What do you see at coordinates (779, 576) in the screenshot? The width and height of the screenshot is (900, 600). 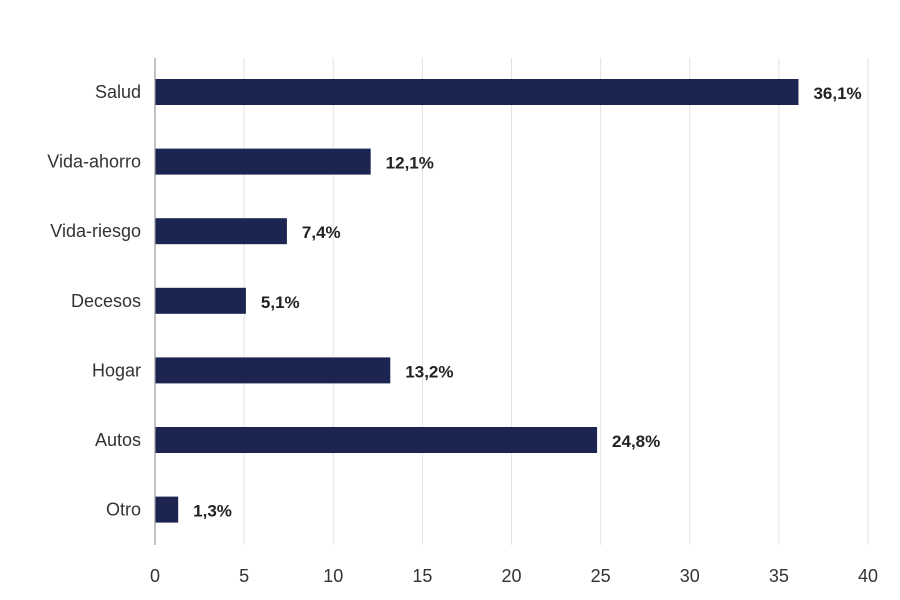 I see `x-tick-label-35: 35` at bounding box center [779, 576].